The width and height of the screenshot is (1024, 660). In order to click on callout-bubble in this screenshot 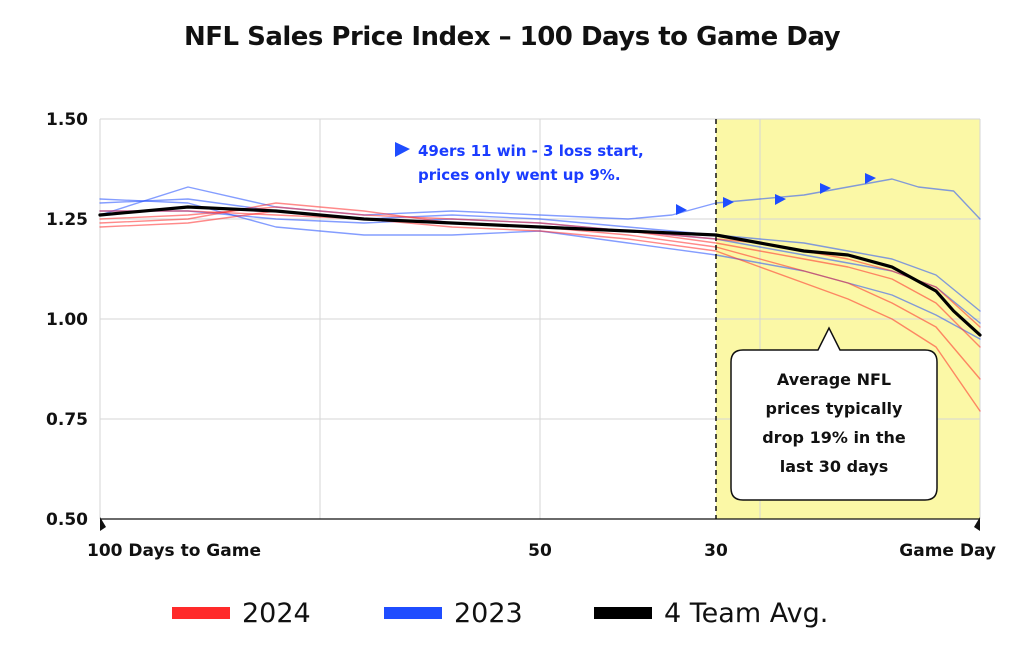, I will do `click(834, 413)`.